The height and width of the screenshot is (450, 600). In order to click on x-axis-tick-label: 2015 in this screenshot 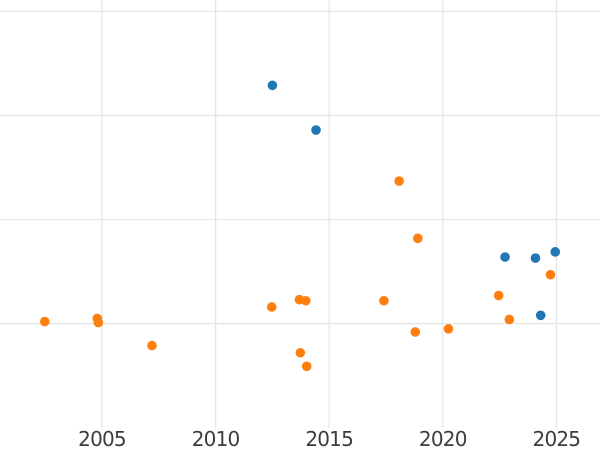, I will do `click(329, 438)`.